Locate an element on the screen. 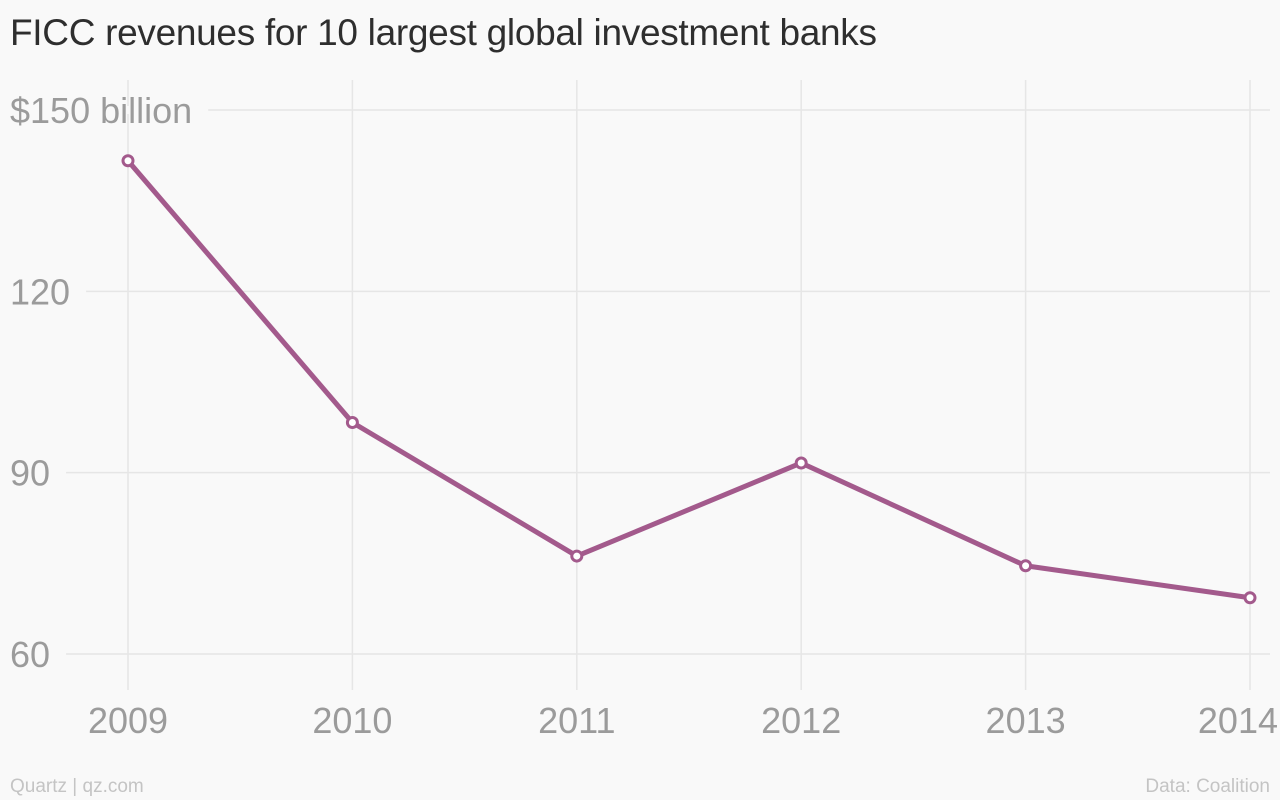  y-tick-label: $150 billion is located at coordinates (101, 110).